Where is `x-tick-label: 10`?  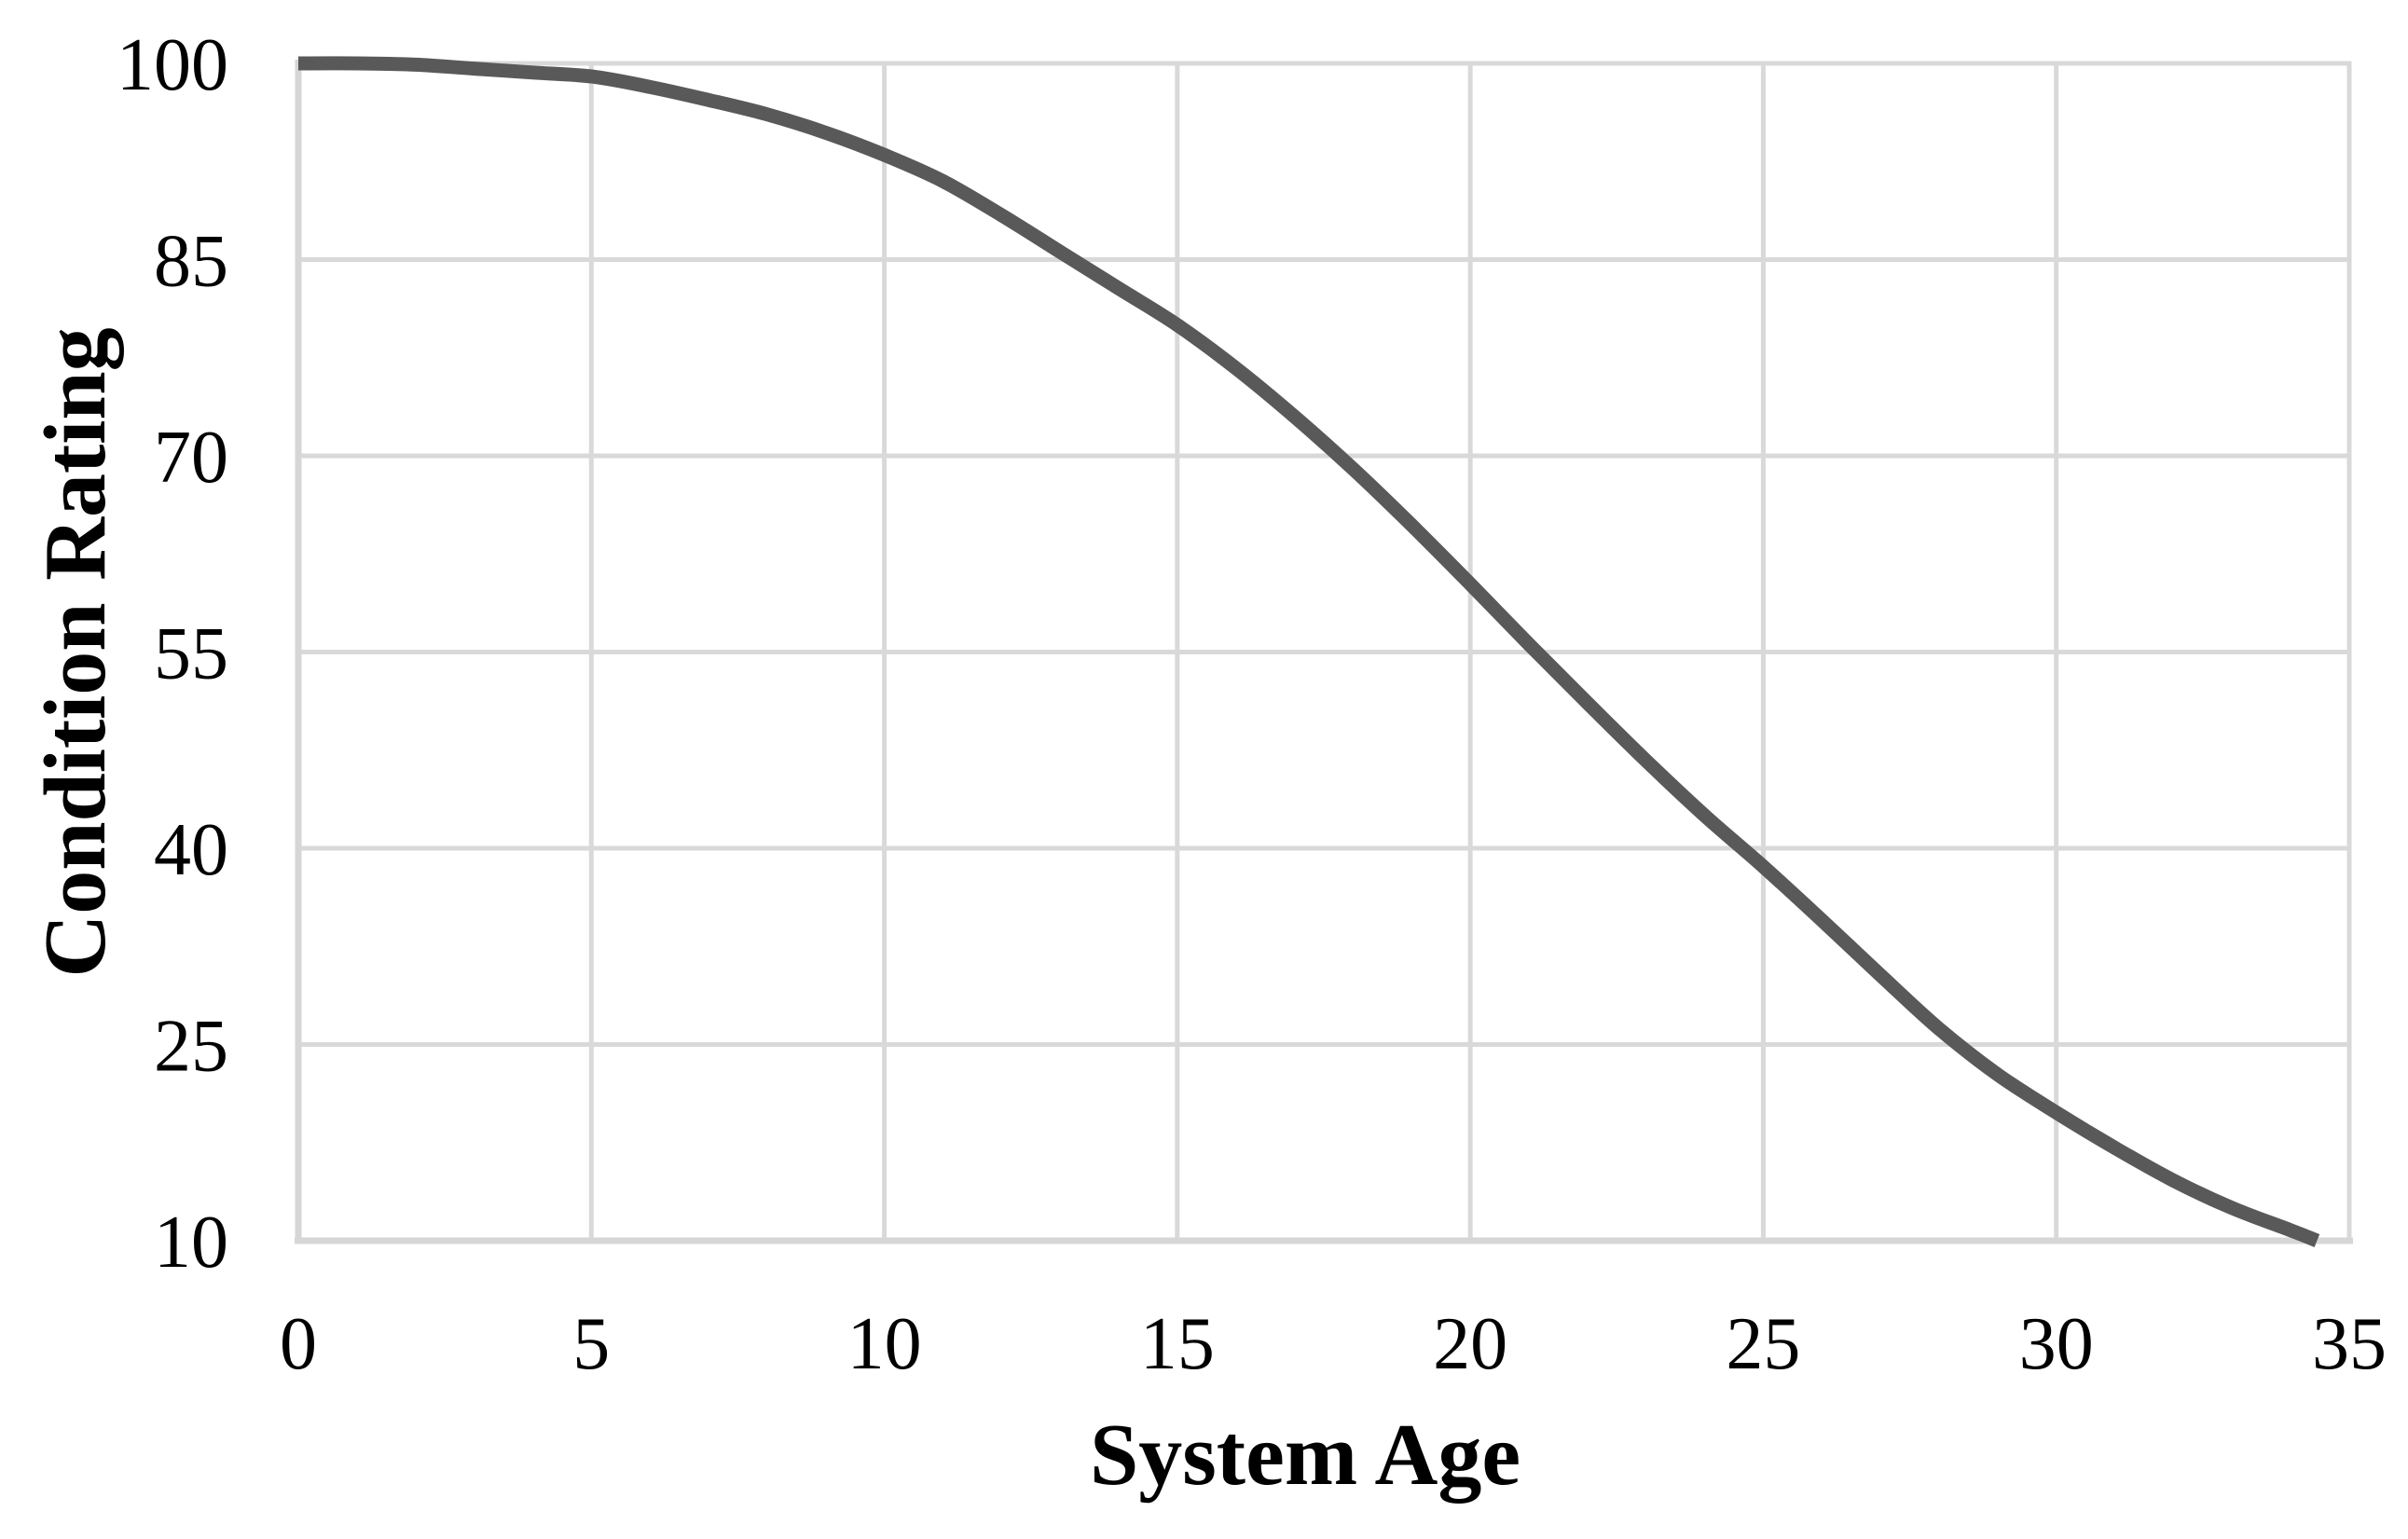 x-tick-label: 10 is located at coordinates (884, 1344).